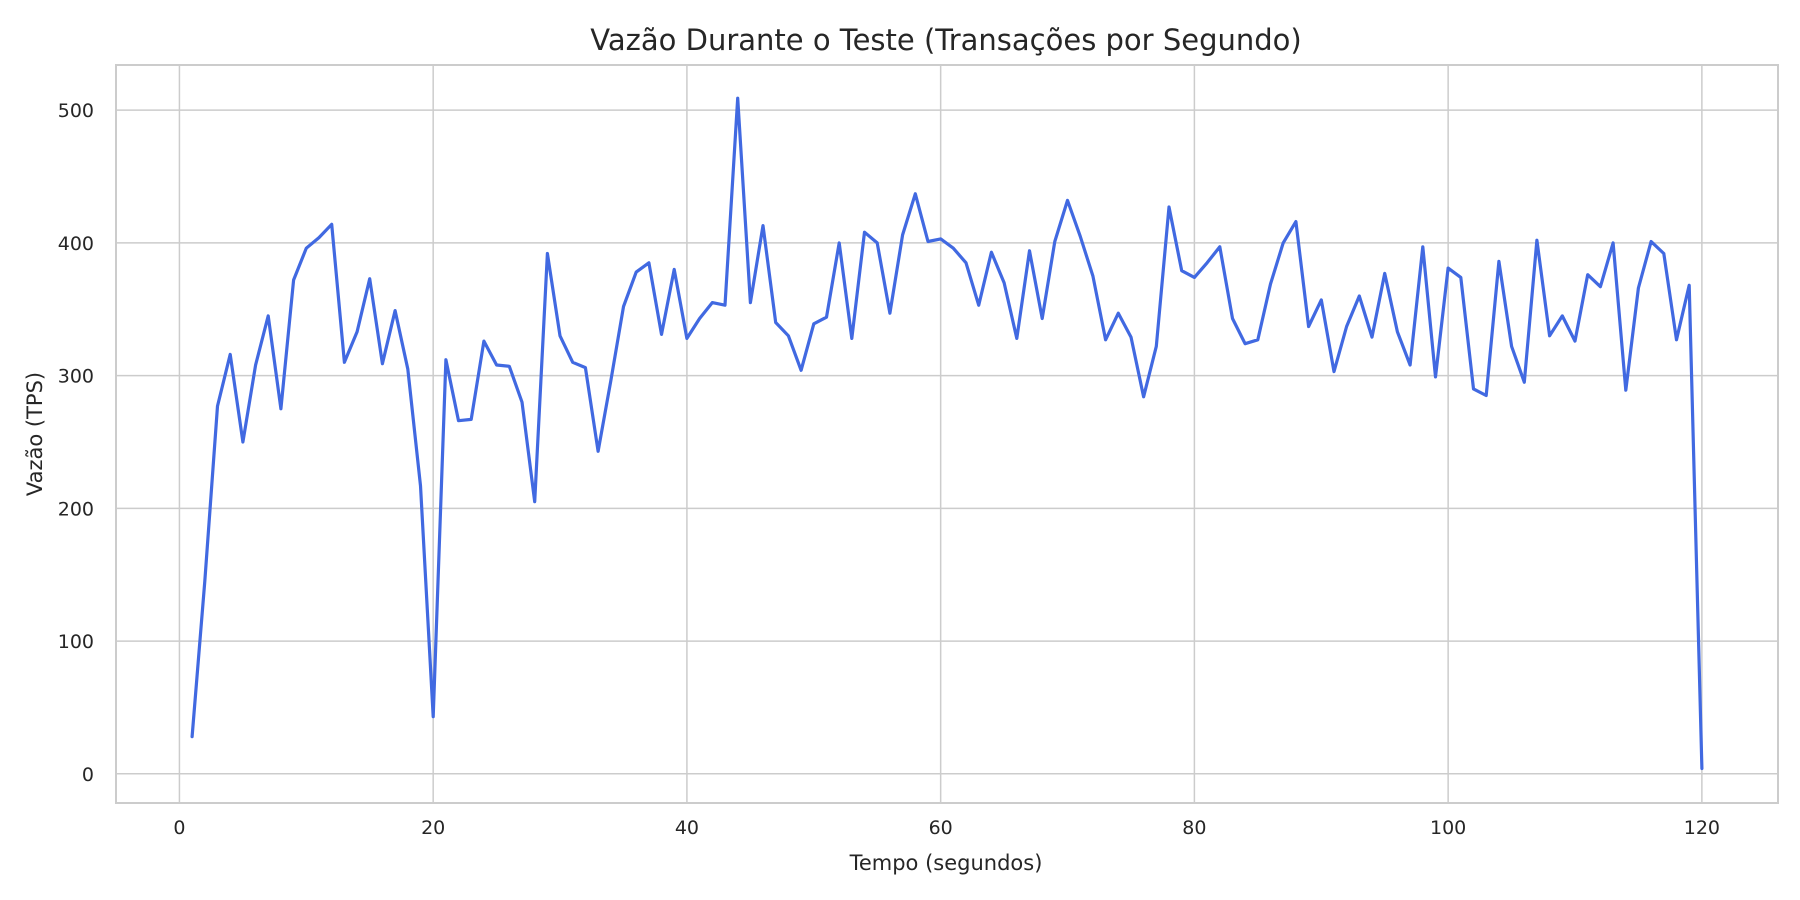  I want to click on y-tick-label: 0, so click(88, 775).